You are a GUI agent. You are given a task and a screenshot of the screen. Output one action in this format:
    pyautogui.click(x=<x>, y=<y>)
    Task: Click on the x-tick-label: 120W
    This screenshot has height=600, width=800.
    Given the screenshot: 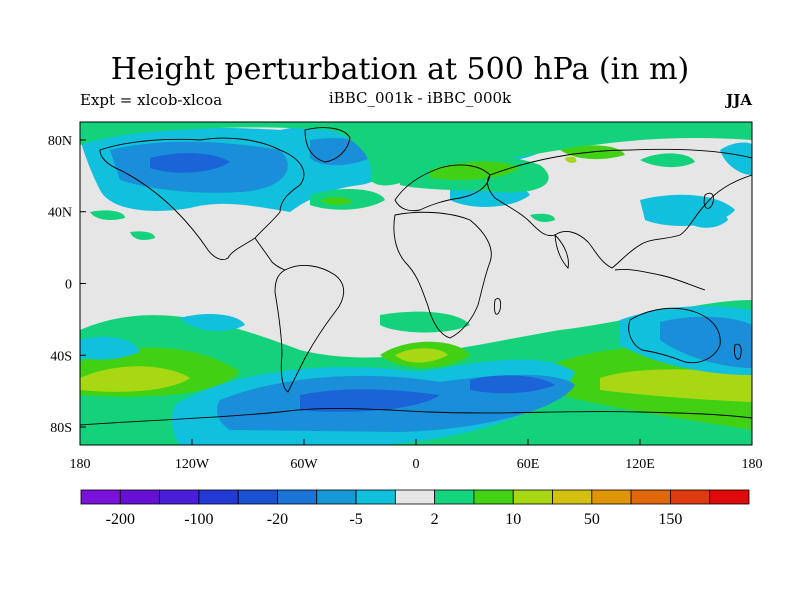 What is the action you would take?
    pyautogui.click(x=192, y=464)
    